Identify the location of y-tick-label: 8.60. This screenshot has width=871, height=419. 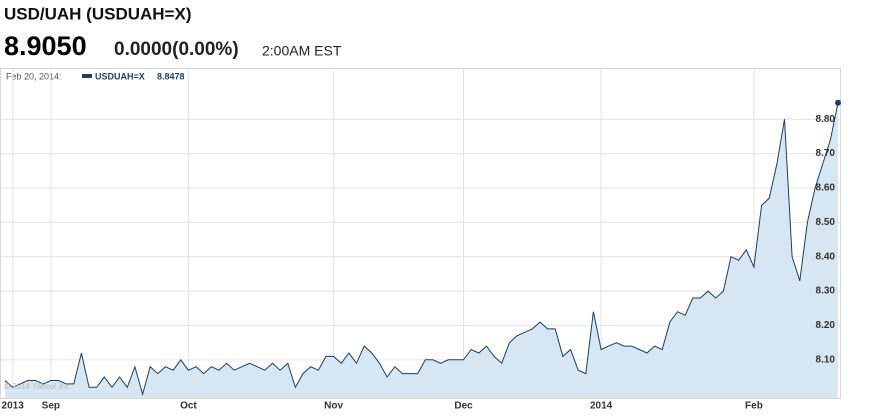
(826, 188).